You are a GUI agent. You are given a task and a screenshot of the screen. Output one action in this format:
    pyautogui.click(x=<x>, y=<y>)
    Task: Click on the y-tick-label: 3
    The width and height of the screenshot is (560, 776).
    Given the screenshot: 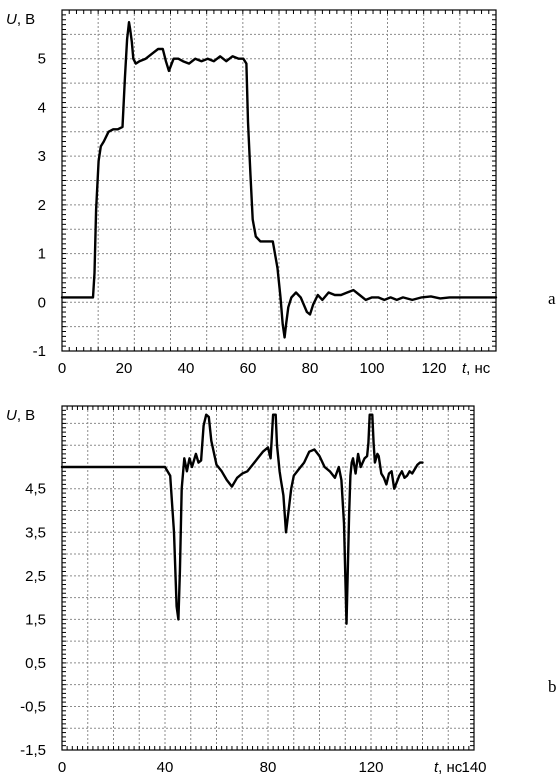 What is the action you would take?
    pyautogui.click(x=42, y=156)
    